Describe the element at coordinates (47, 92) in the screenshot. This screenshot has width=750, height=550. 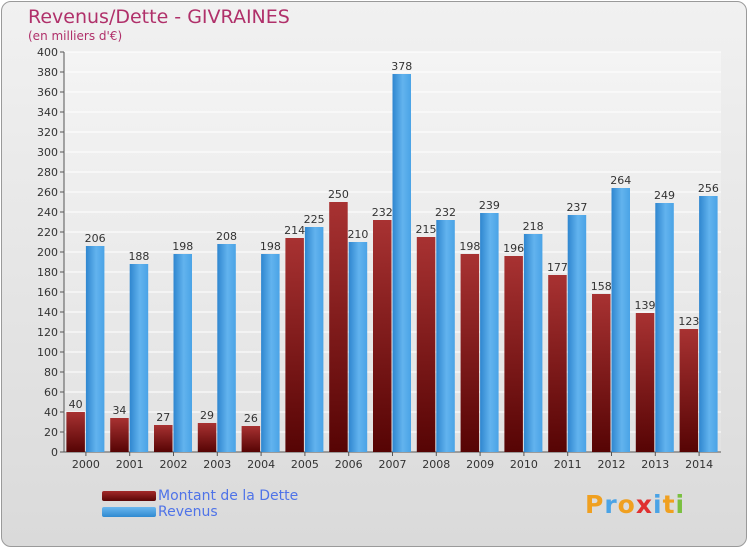
I see `y-tick-label: 360` at that location.